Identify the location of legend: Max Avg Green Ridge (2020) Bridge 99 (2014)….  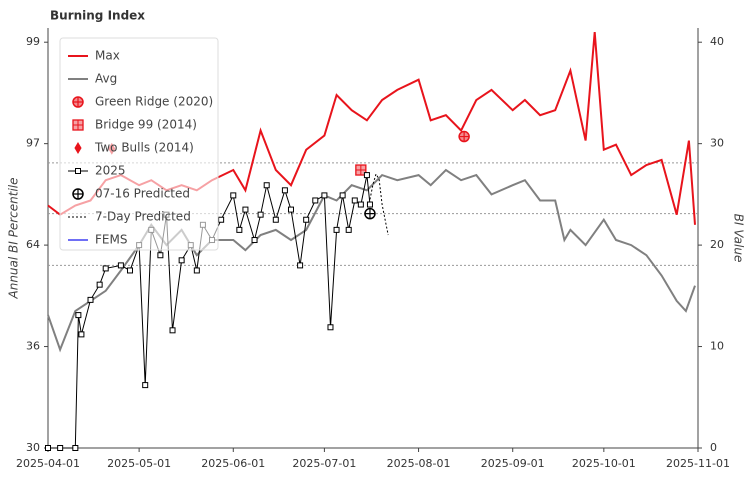
(139, 144).